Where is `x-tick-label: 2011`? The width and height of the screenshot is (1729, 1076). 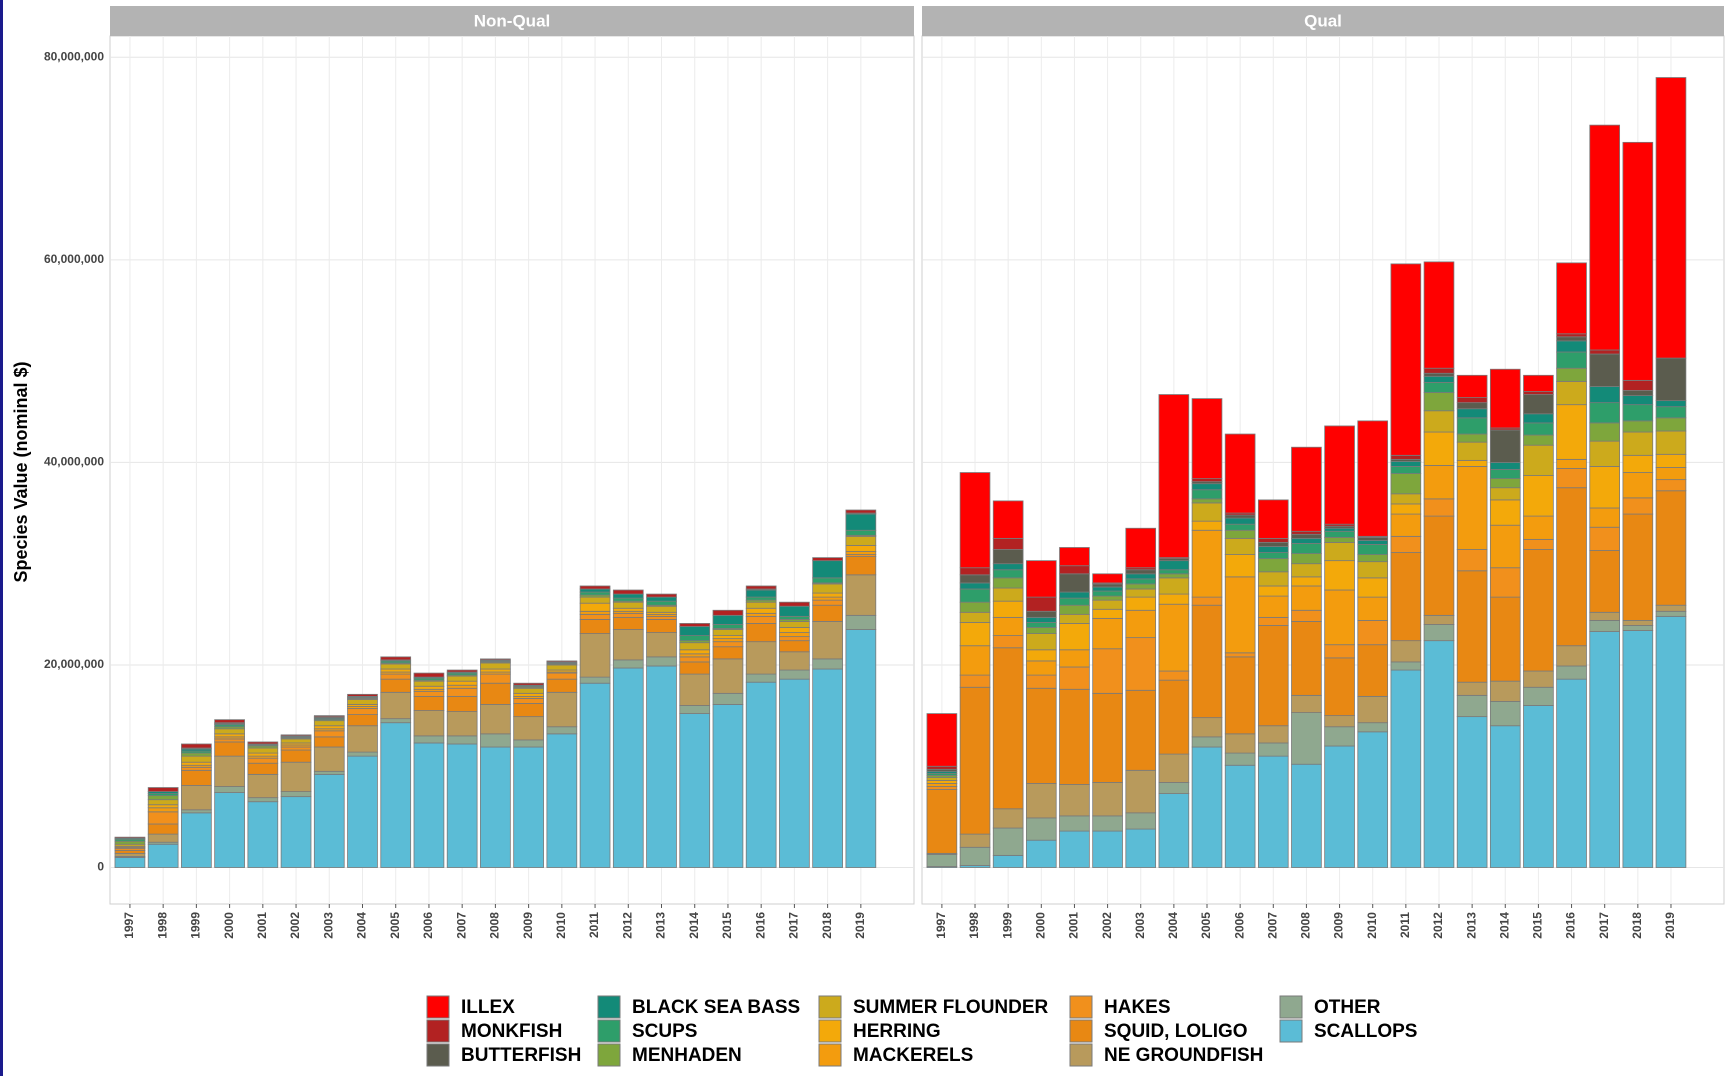 x-tick-label: 2011 is located at coordinates (1405, 925).